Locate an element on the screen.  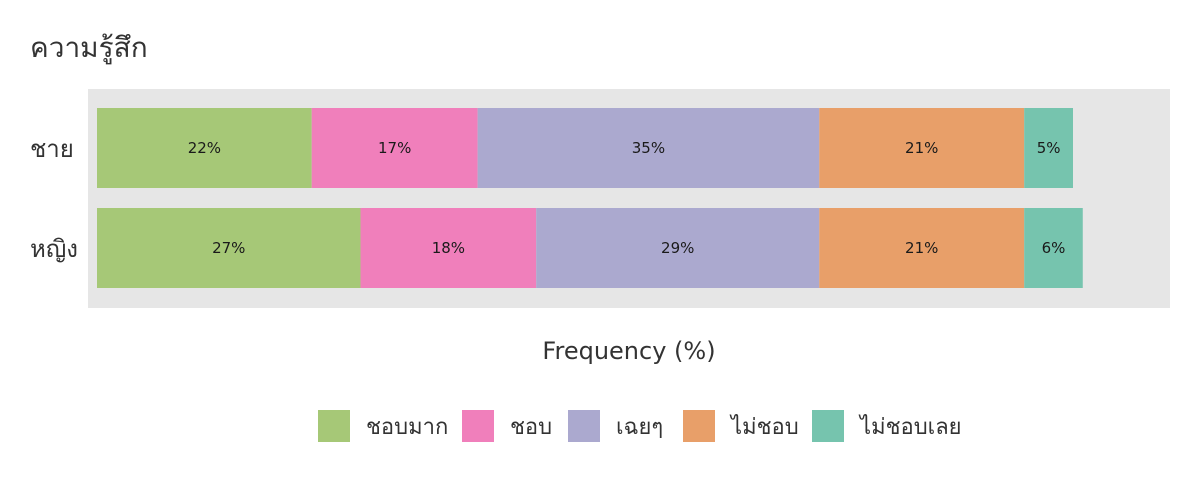
legend-item: ชอบมาก is located at coordinates (383, 426).